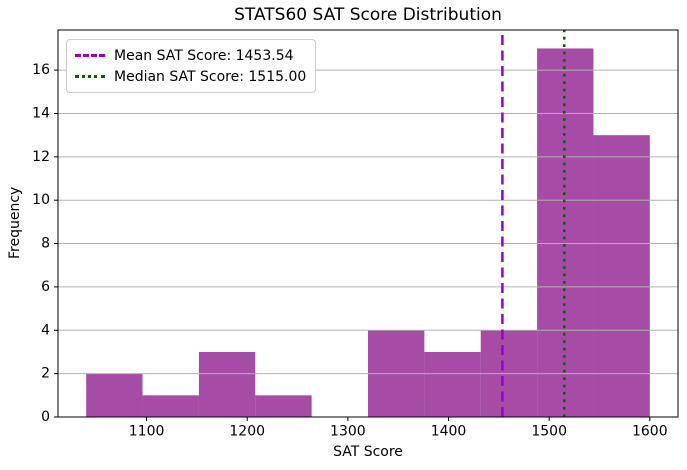 This screenshot has height=470, width=687. Describe the element at coordinates (368, 452) in the screenshot. I see `x-axis-label: SAT Score` at that location.